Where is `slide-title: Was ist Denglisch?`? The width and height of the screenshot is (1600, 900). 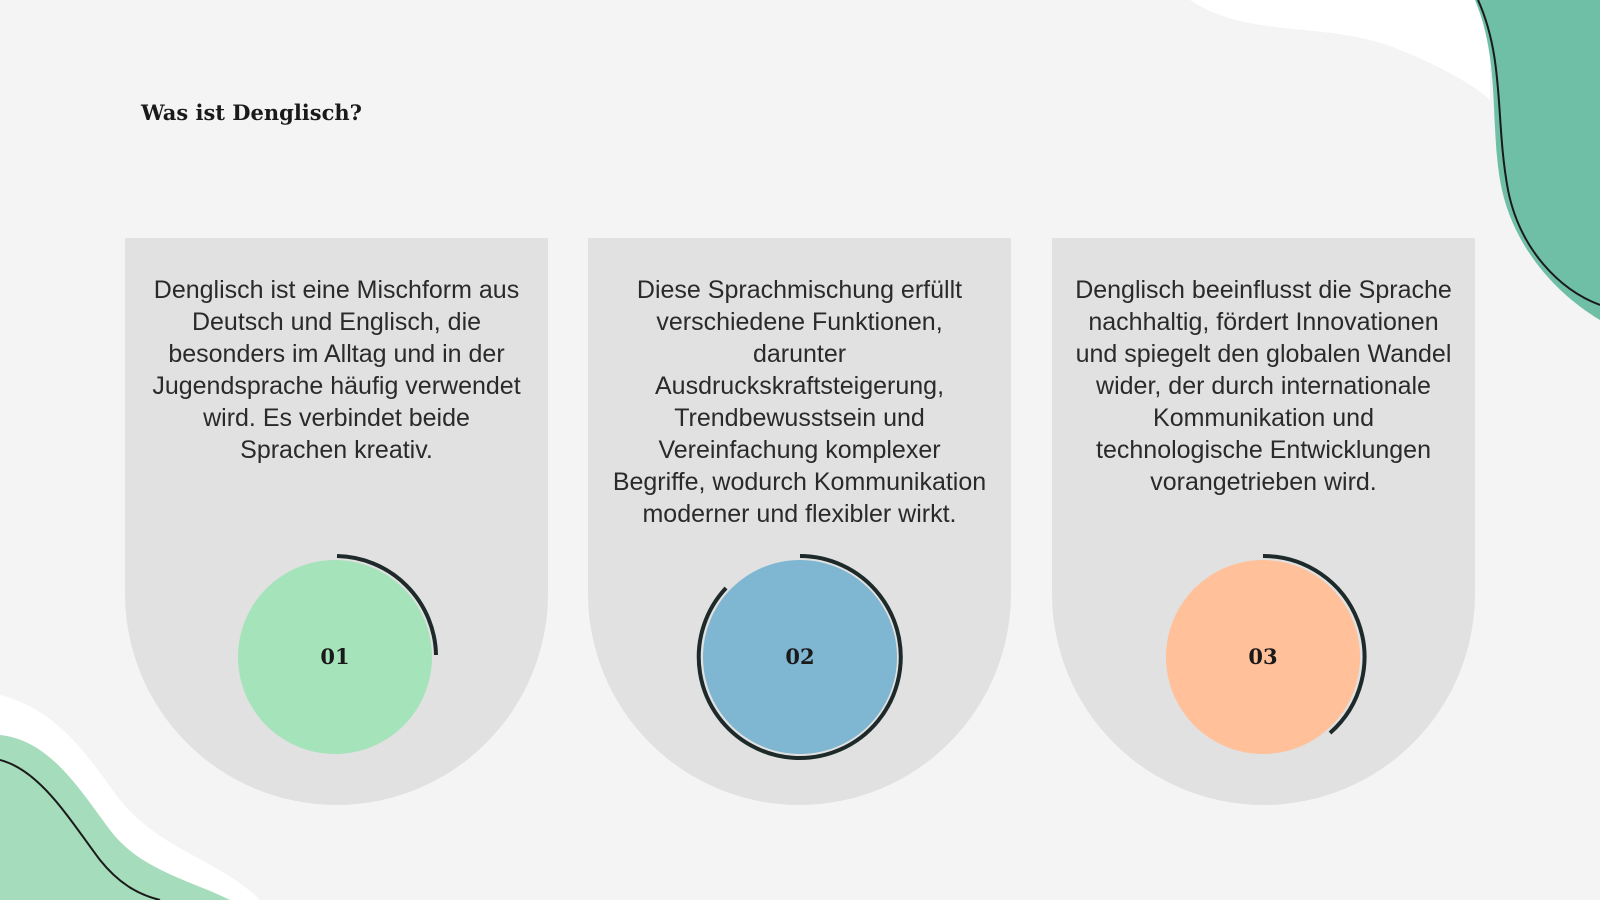
slide-title: Was ist Denglisch? is located at coordinates (251, 112).